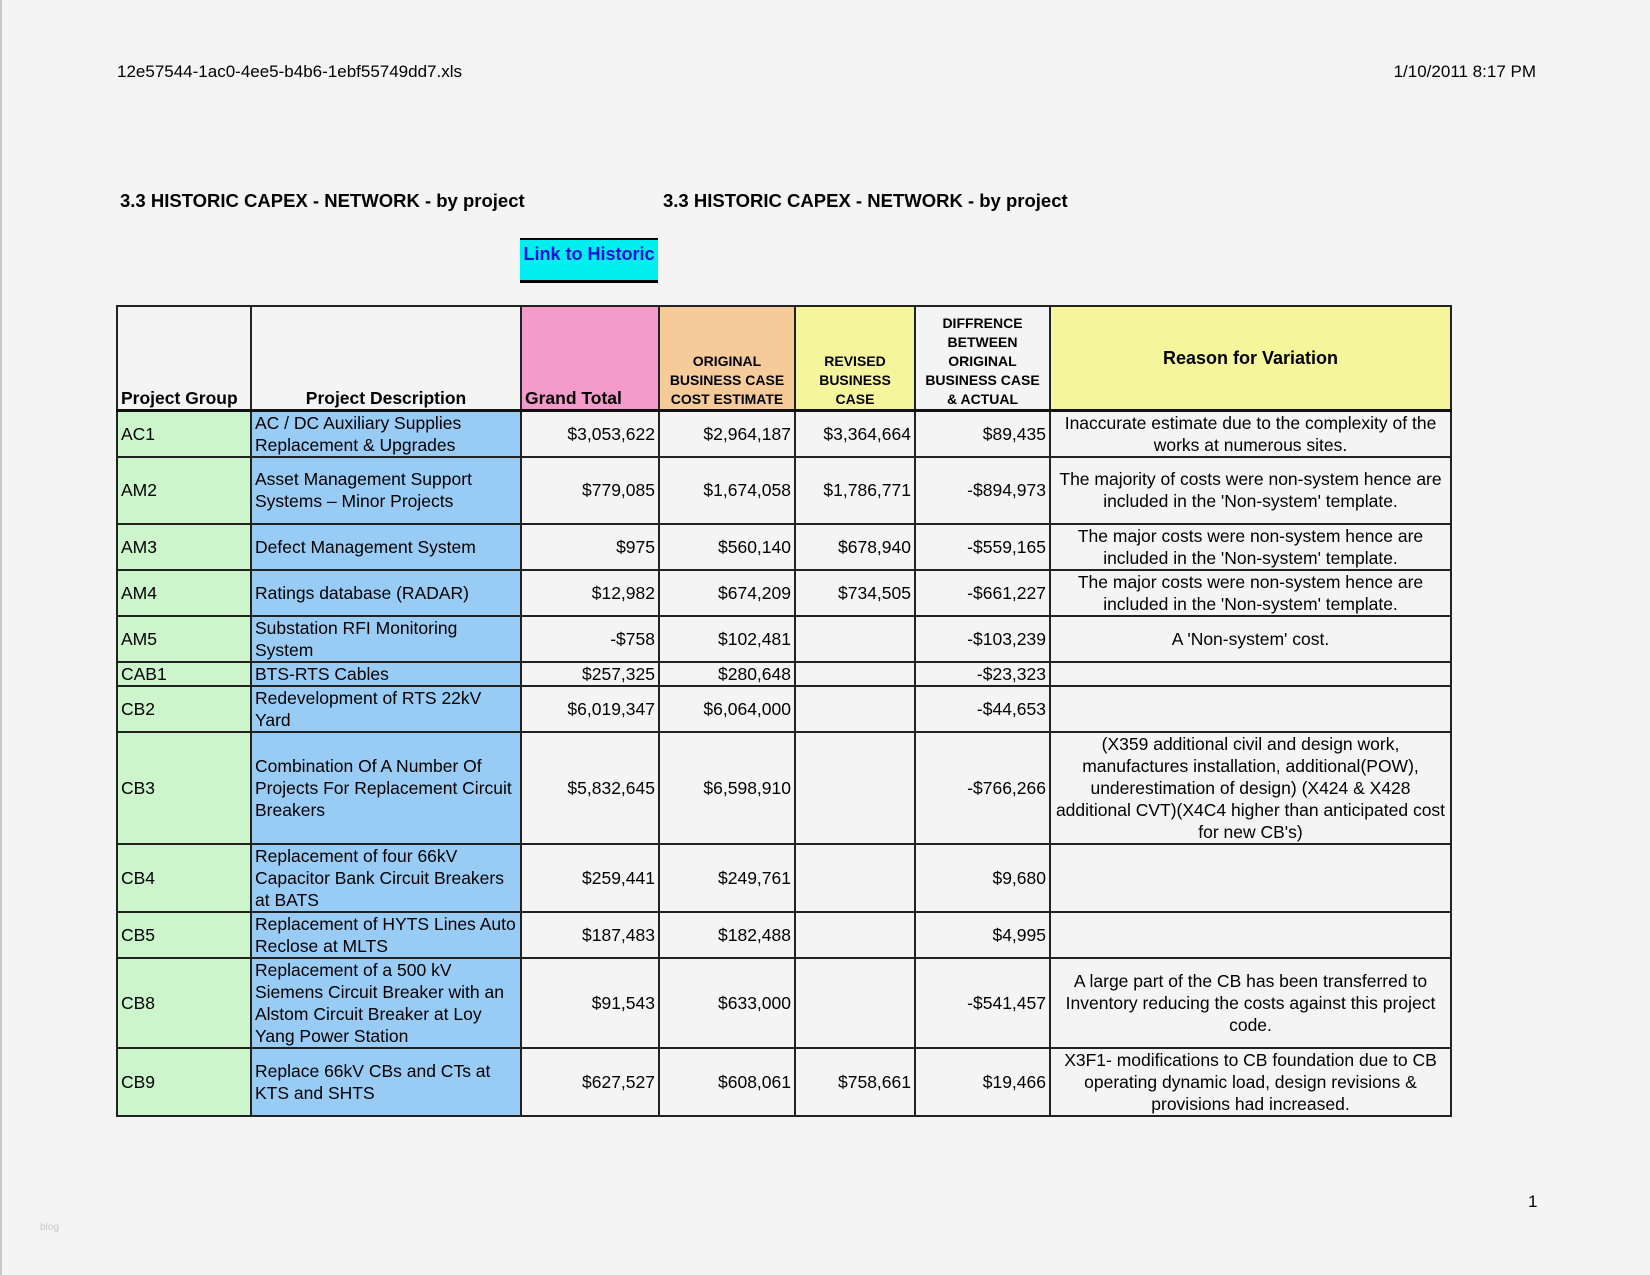 The height and width of the screenshot is (1275, 1650). Describe the element at coordinates (386, 708) in the screenshot. I see `cell-description: Redevelopment of RTS 22kV Yard` at that location.